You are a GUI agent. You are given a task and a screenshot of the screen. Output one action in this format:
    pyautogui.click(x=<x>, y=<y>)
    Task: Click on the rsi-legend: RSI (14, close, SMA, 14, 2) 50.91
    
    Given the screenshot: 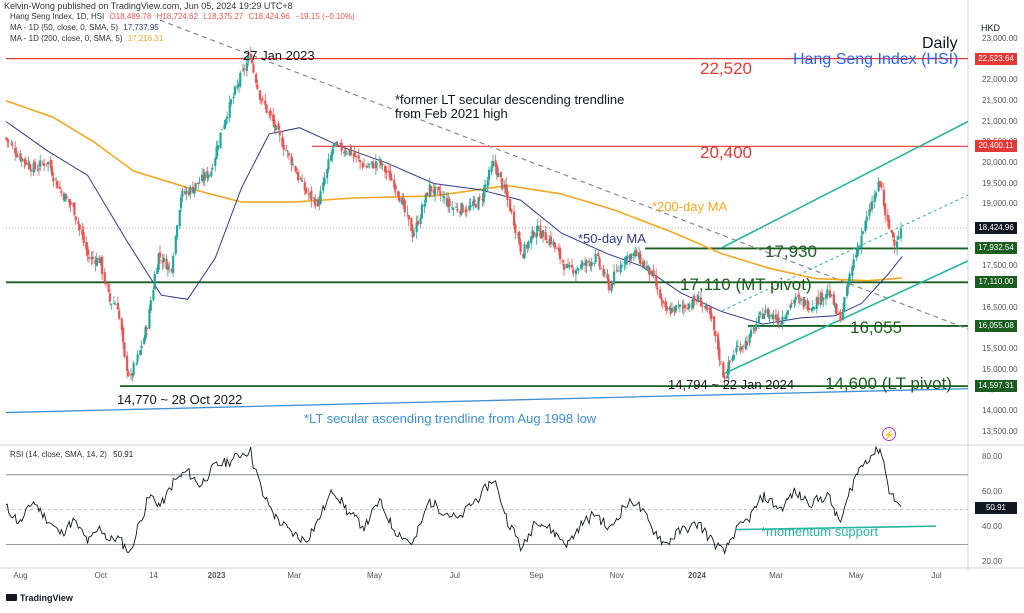 What is the action you would take?
    pyautogui.click(x=71, y=454)
    